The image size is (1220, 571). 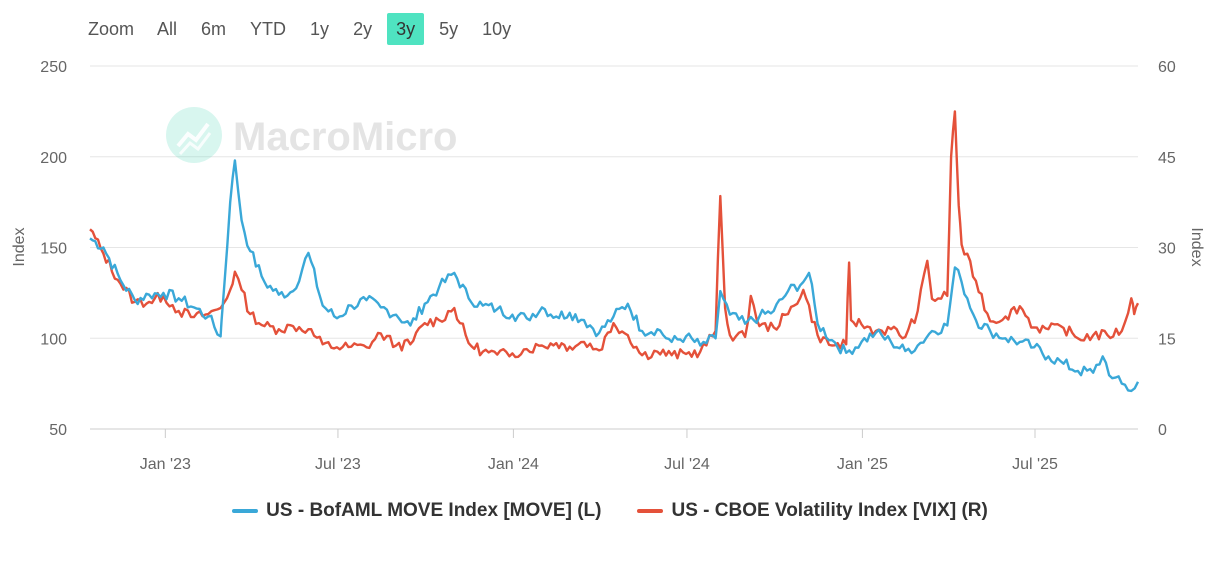 What do you see at coordinates (862, 464) in the screenshot?
I see `x-tick-label: Jan '25` at bounding box center [862, 464].